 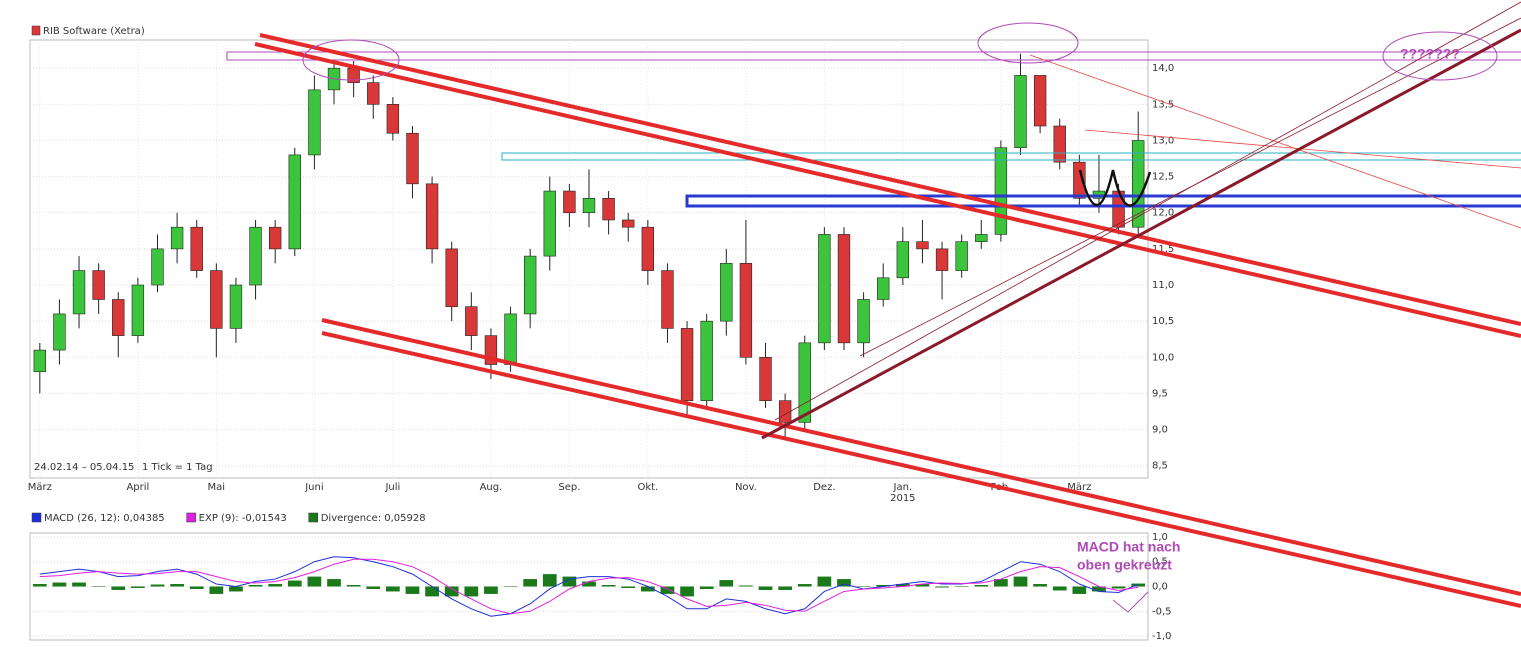 What do you see at coordinates (94, 31) in the screenshot?
I see `chart-title: RIB Software (Xetra)` at bounding box center [94, 31].